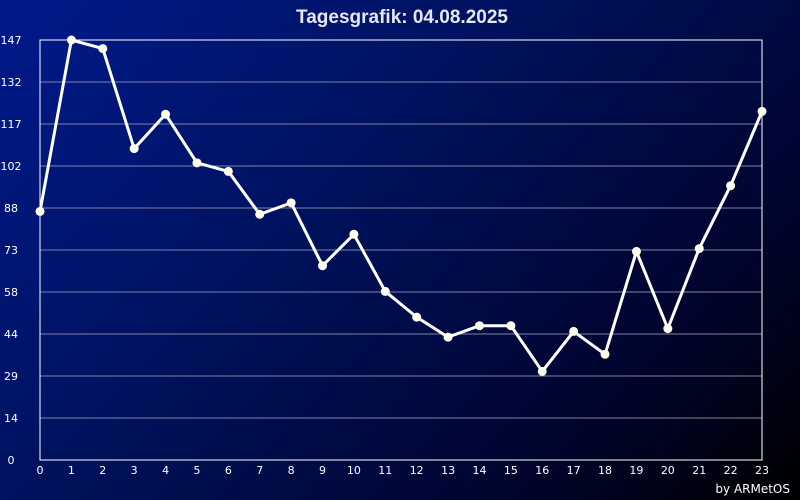  I want to click on chart-title: Tagesgrafik: 04.08.2025, so click(402, 17).